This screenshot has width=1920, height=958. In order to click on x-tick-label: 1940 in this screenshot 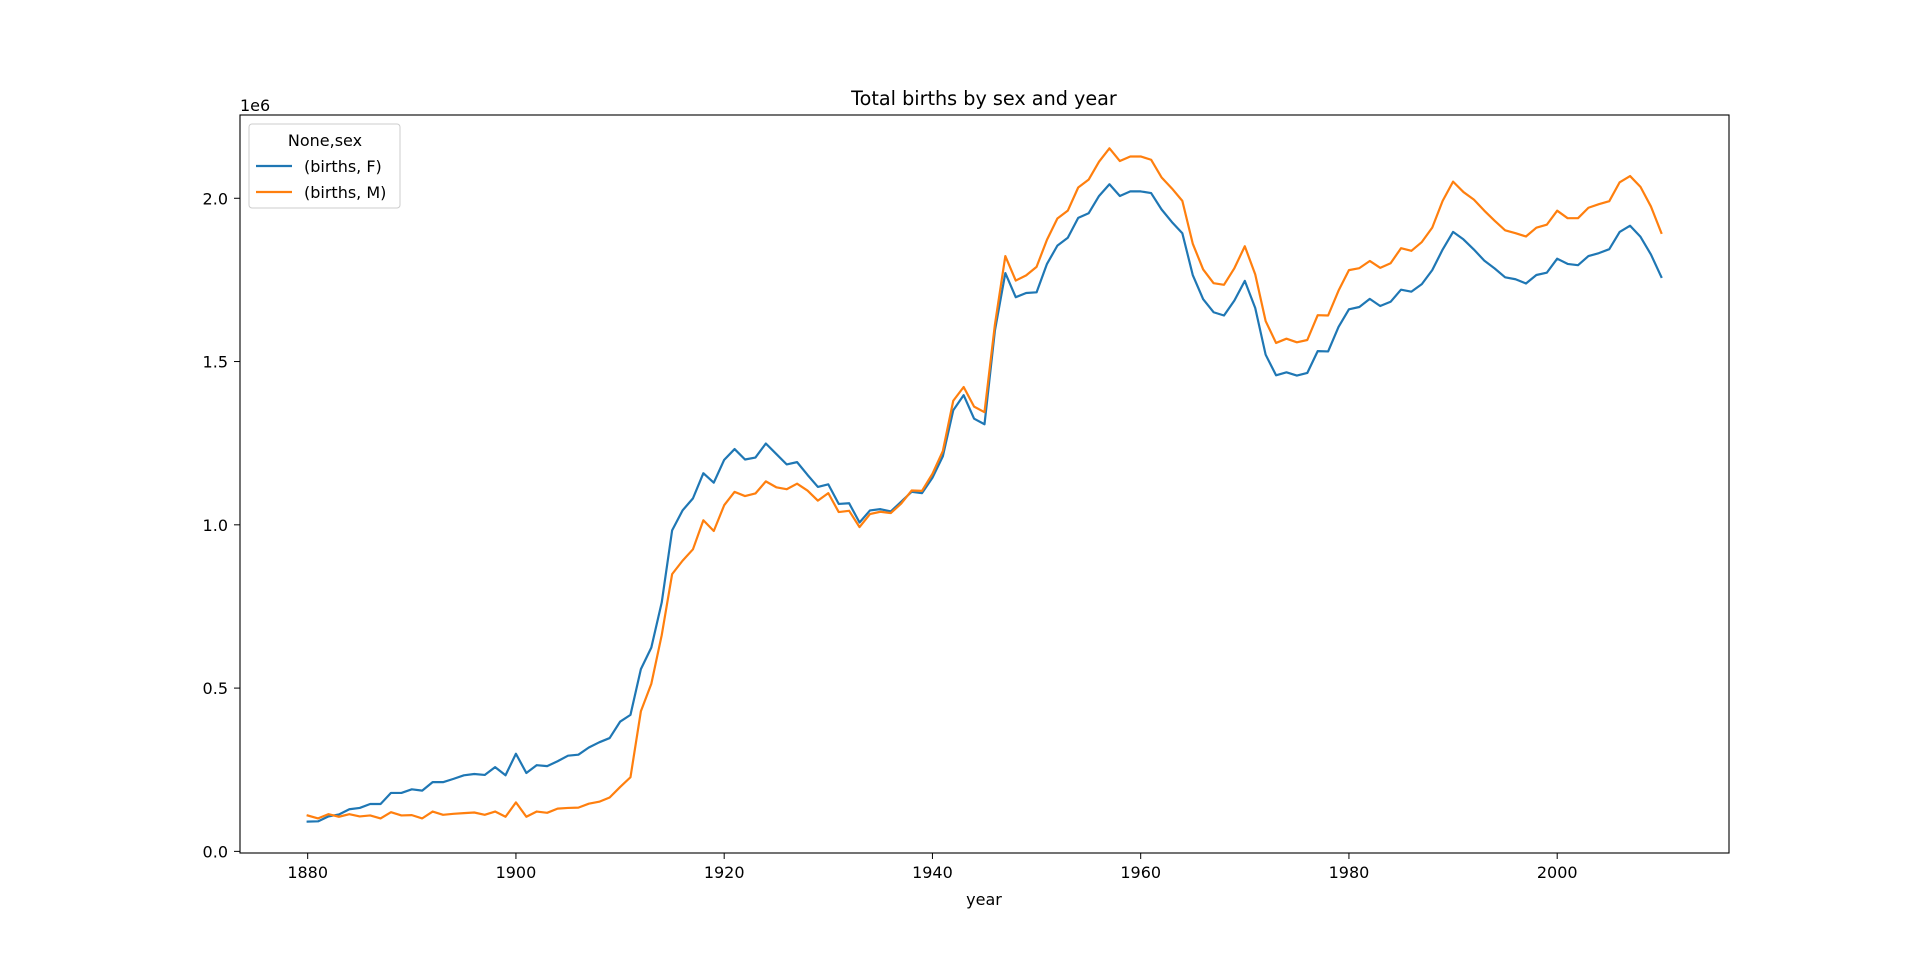, I will do `click(932, 872)`.